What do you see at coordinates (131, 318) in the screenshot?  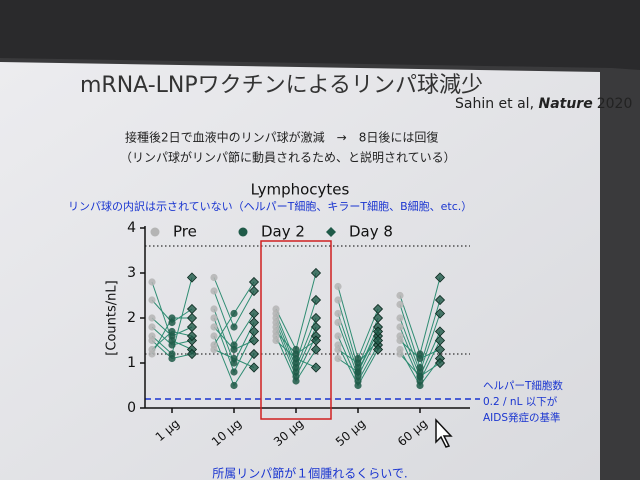 I see `y-tick-label: 2` at bounding box center [131, 318].